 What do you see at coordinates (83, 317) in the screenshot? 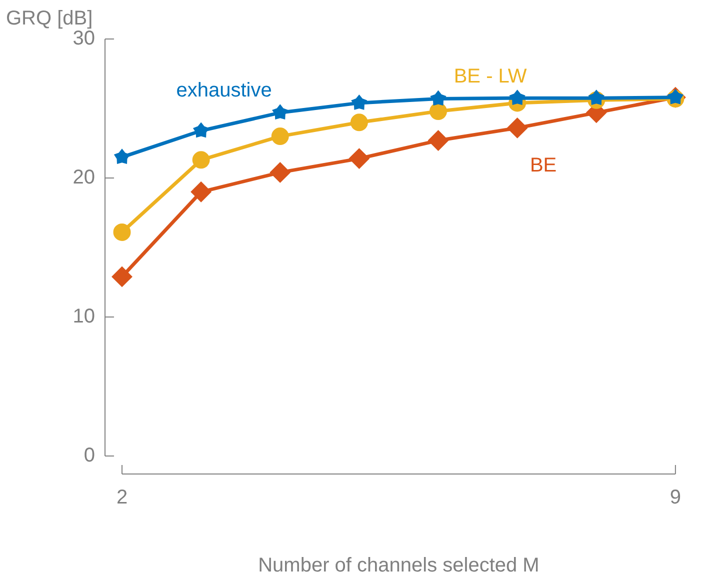
I see `y-tick-label: 10` at bounding box center [83, 317].